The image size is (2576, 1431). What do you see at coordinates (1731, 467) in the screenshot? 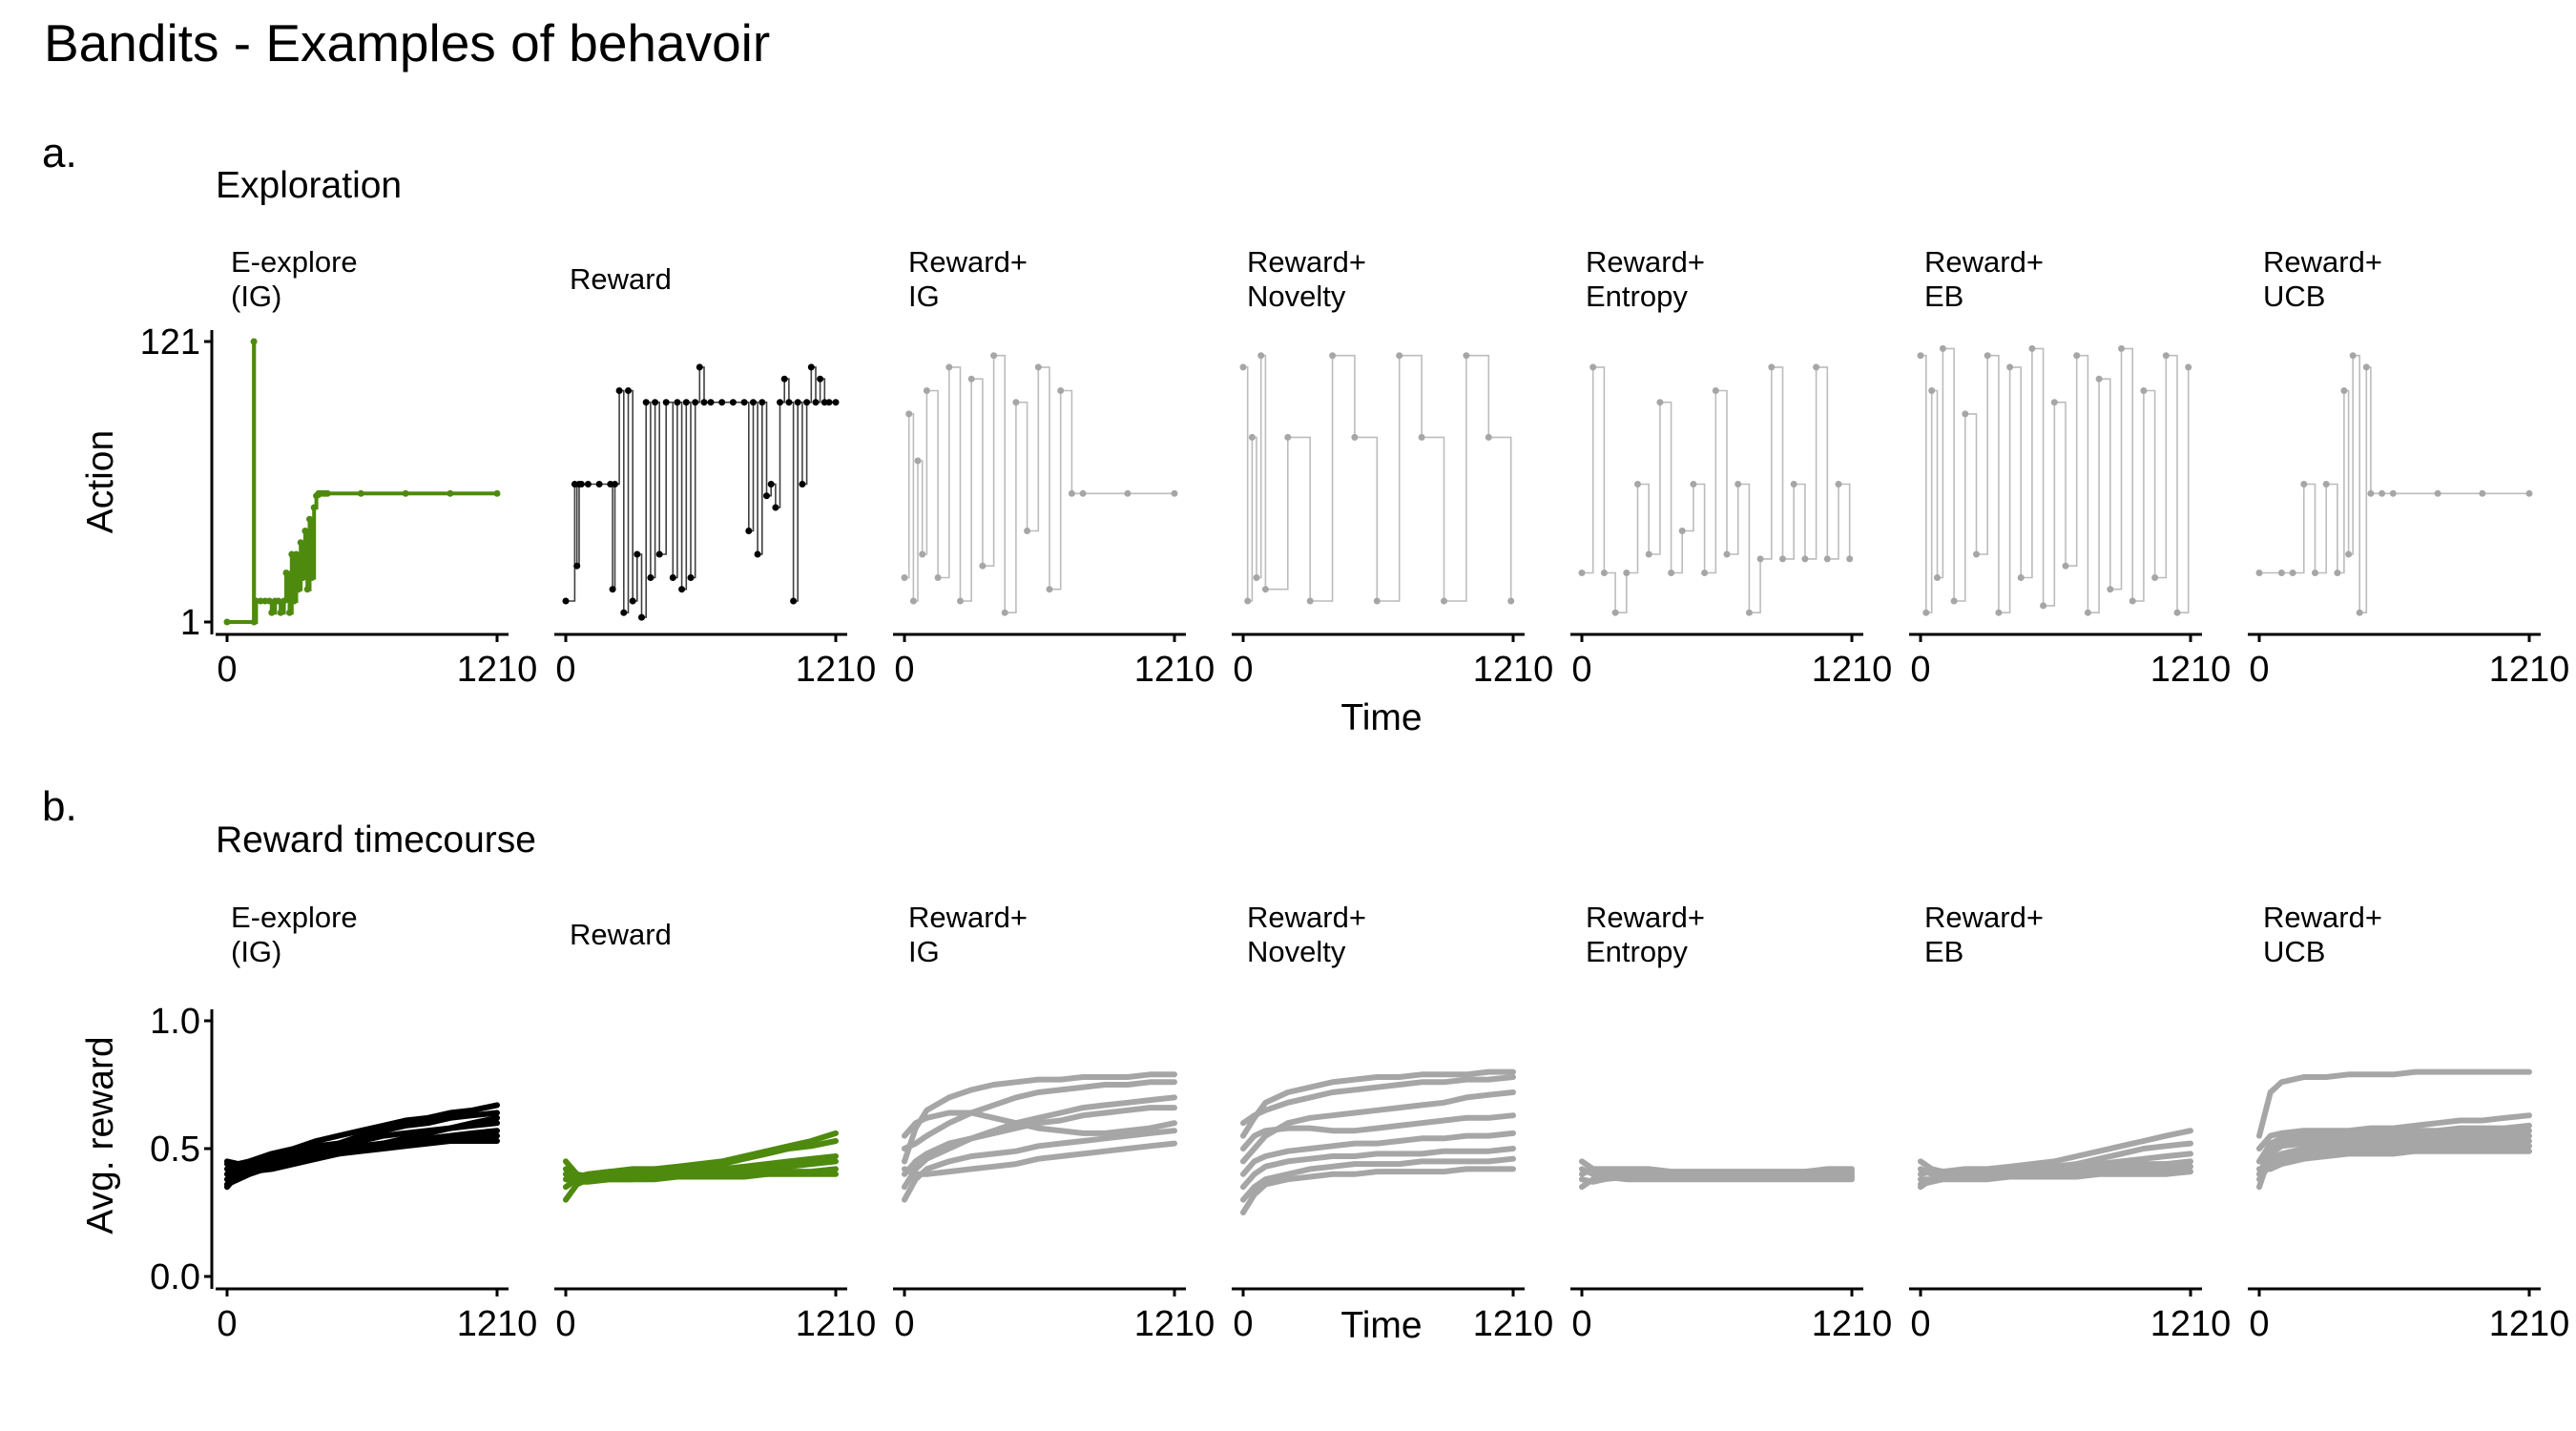
I see `facet-a-4: Reward+Entropy 0 1210` at bounding box center [1731, 467].